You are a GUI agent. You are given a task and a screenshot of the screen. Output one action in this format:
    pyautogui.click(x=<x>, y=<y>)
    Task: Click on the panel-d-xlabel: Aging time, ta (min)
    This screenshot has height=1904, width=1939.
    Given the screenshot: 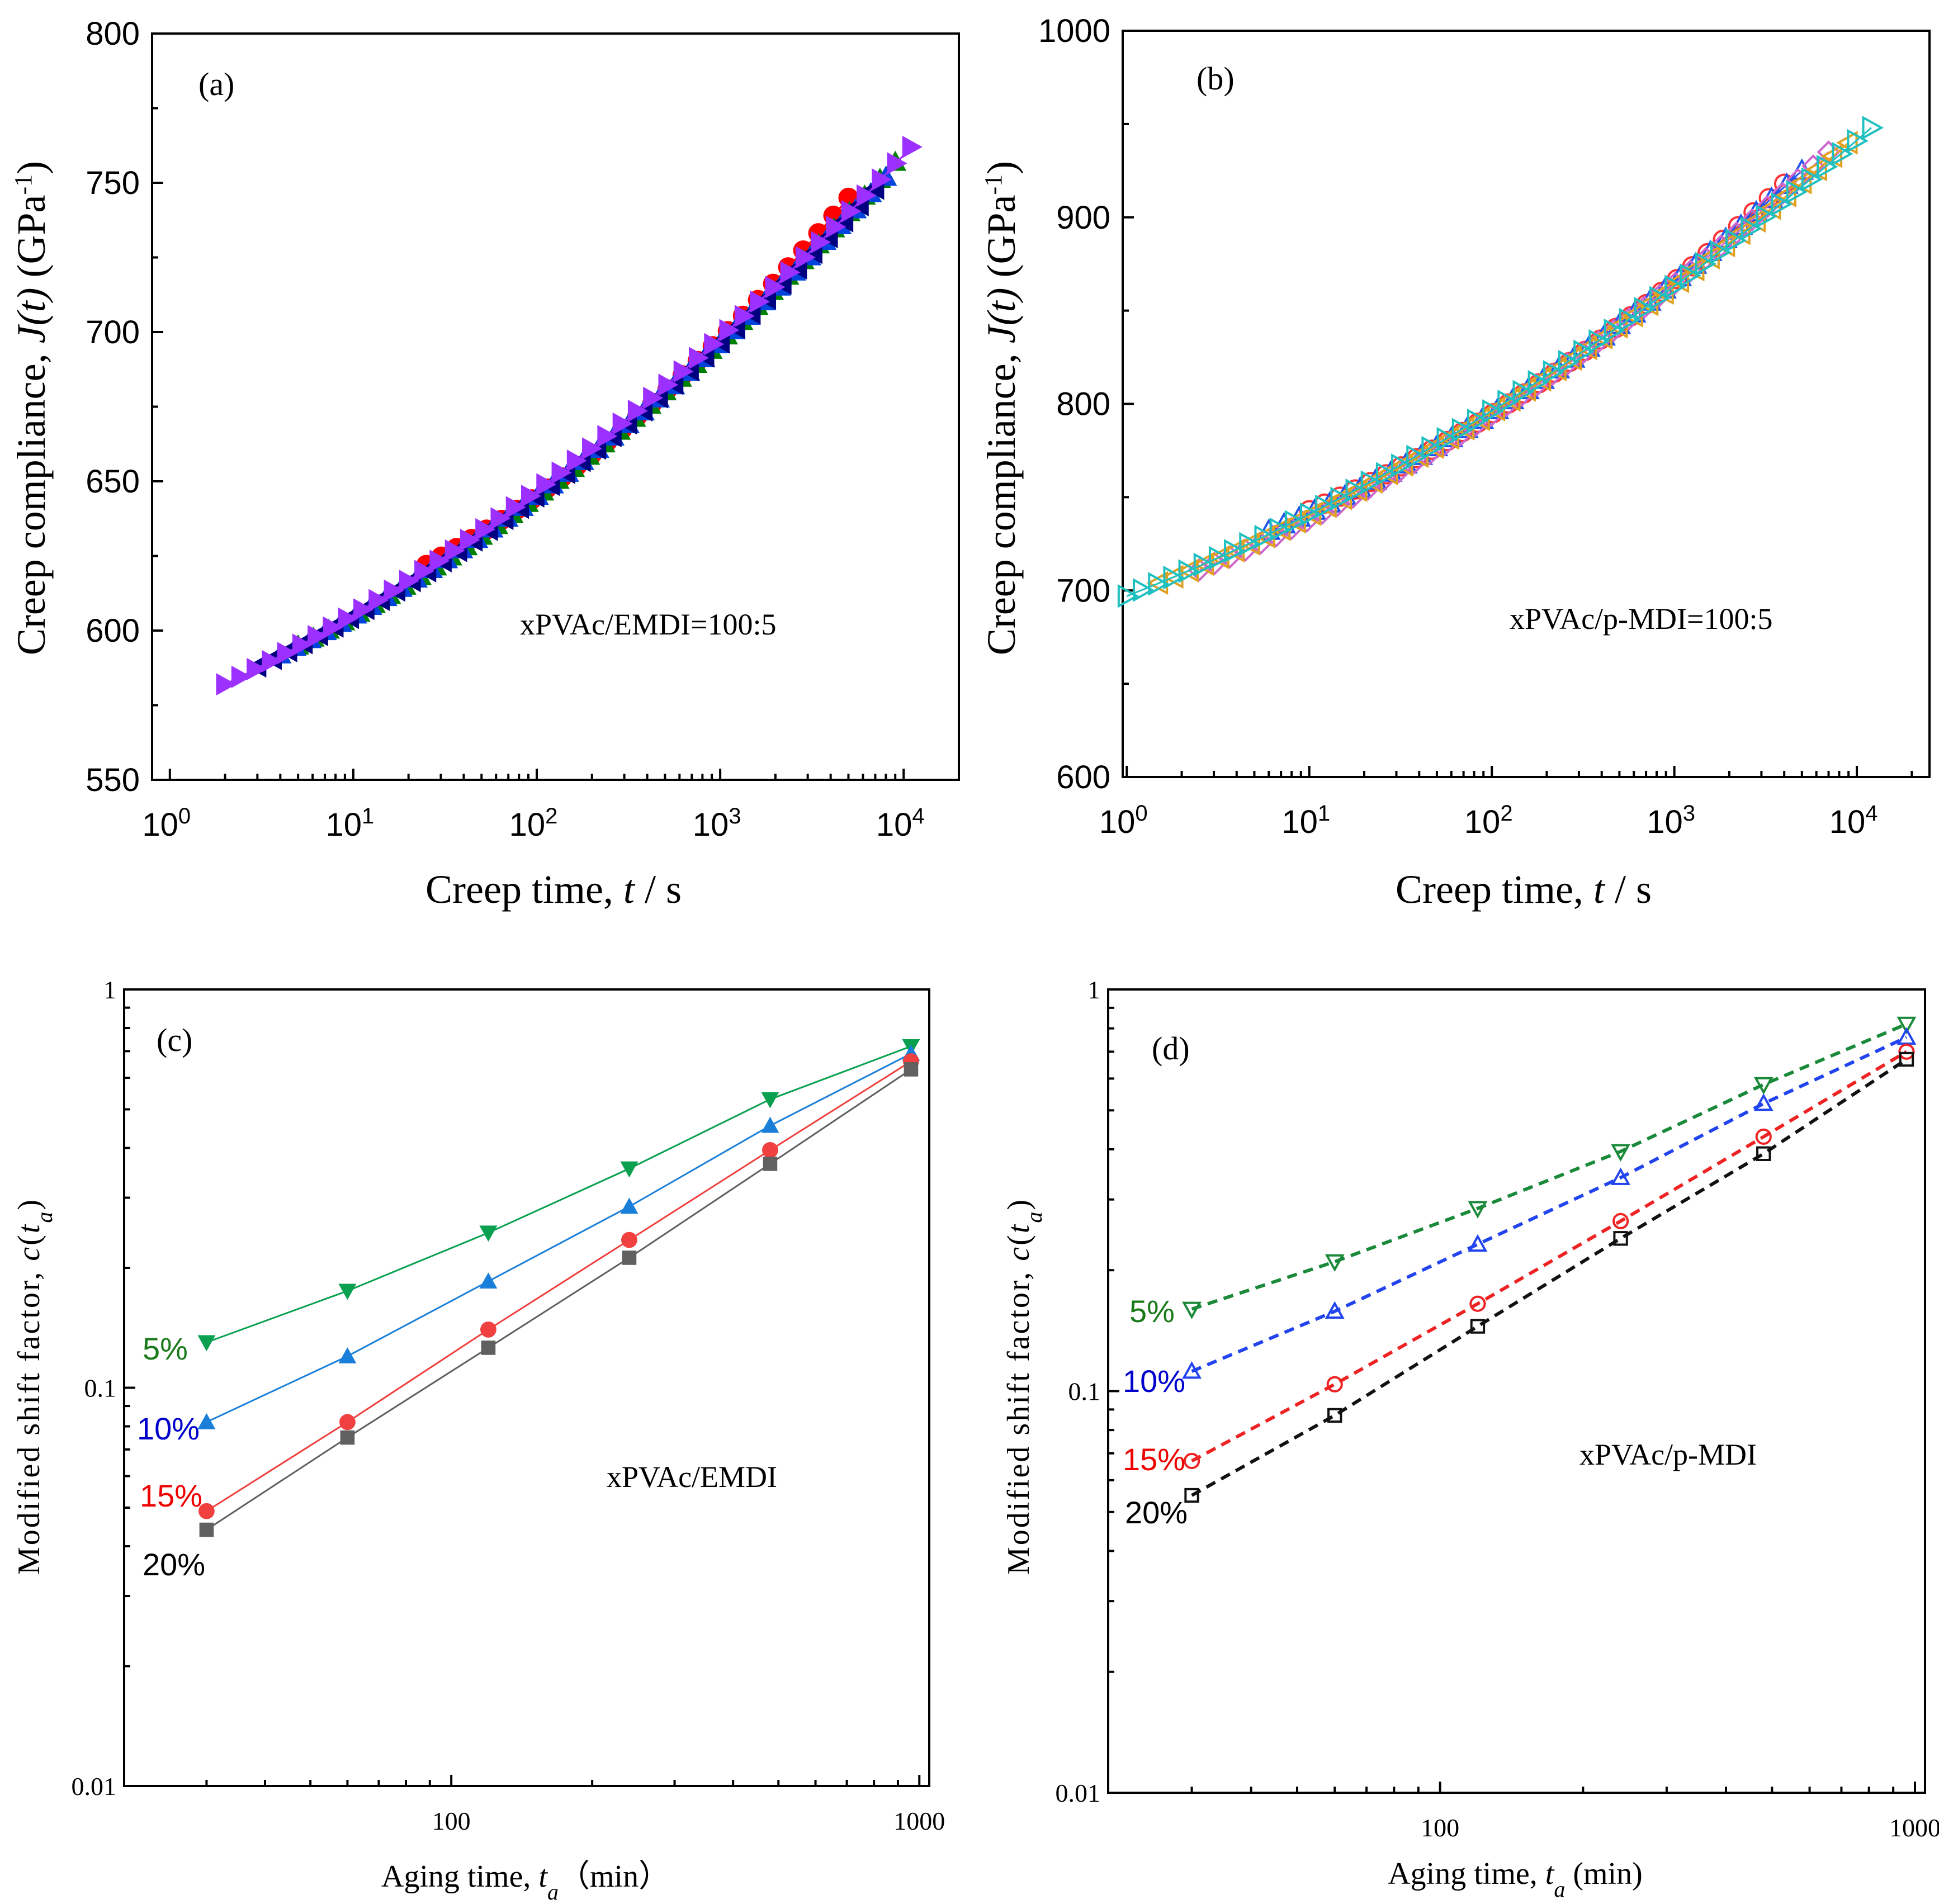 What is the action you would take?
    pyautogui.click(x=1515, y=1879)
    